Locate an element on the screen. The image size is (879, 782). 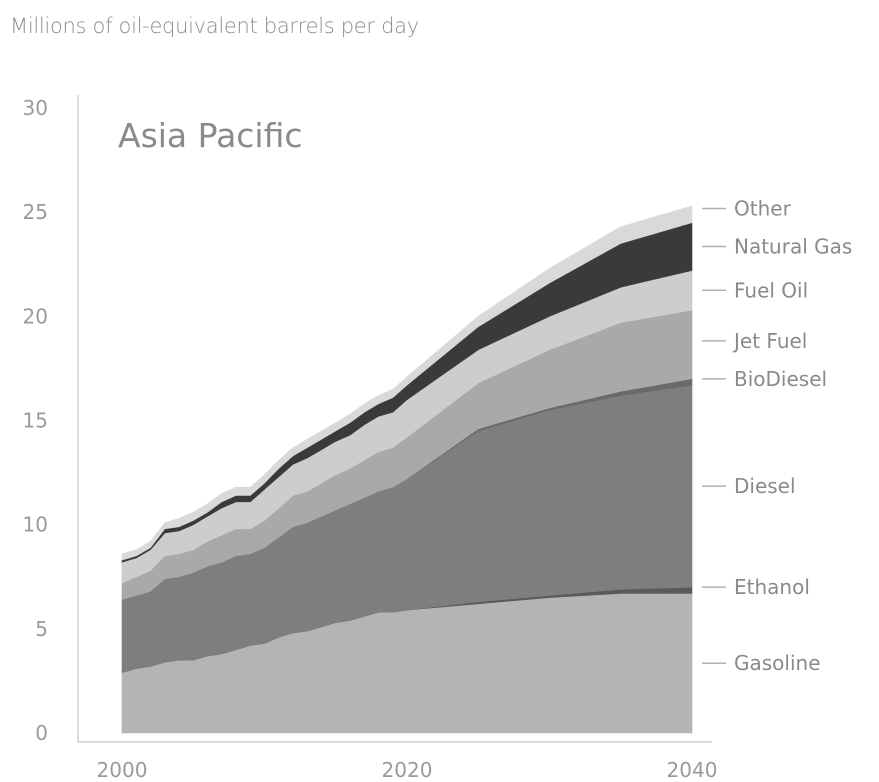
series-label-jet-fuel: Jet Fuel is located at coordinates (769, 341).